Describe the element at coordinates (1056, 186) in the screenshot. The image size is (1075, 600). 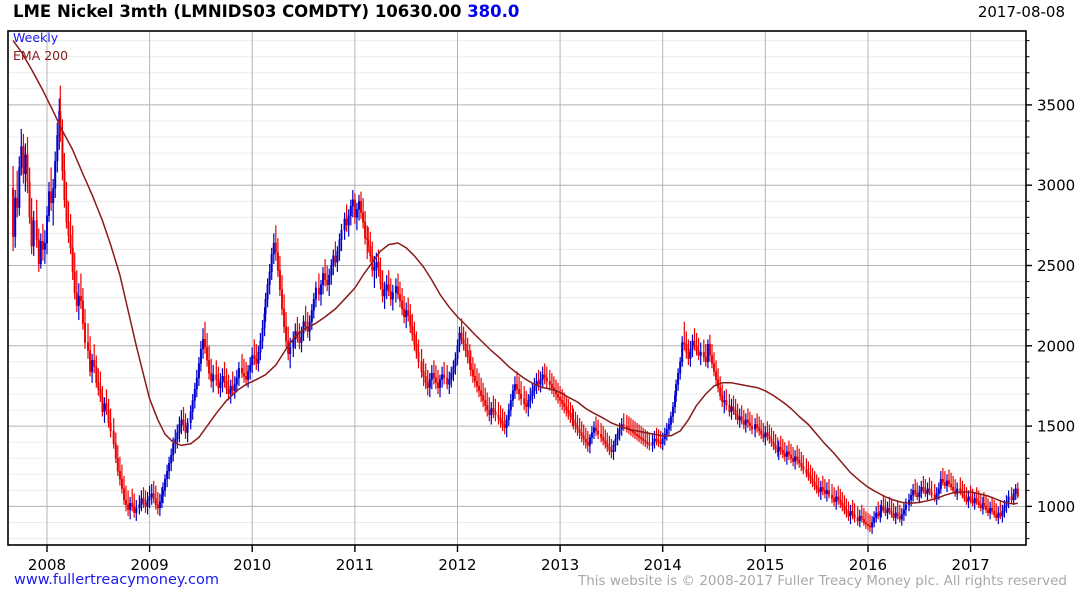
I see `y-axis-tick-label: 30000` at that location.